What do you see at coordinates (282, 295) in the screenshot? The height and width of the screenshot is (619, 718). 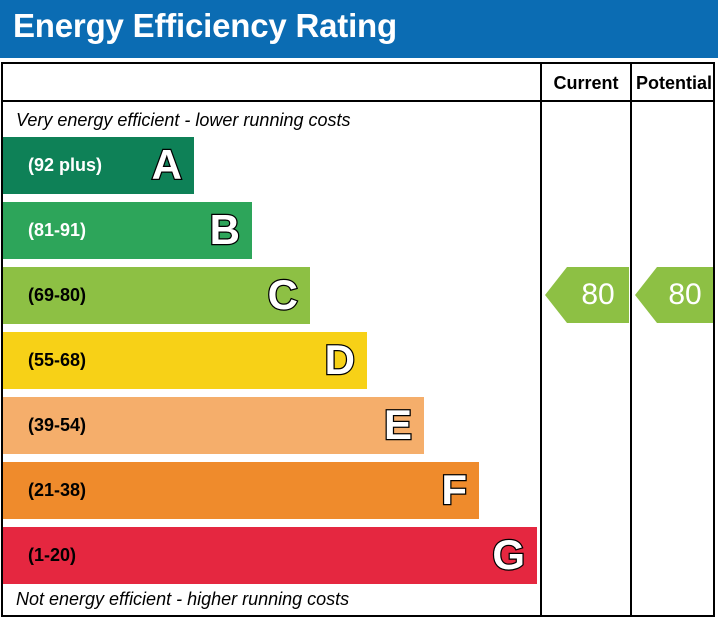 I see `band-letter-c: C` at bounding box center [282, 295].